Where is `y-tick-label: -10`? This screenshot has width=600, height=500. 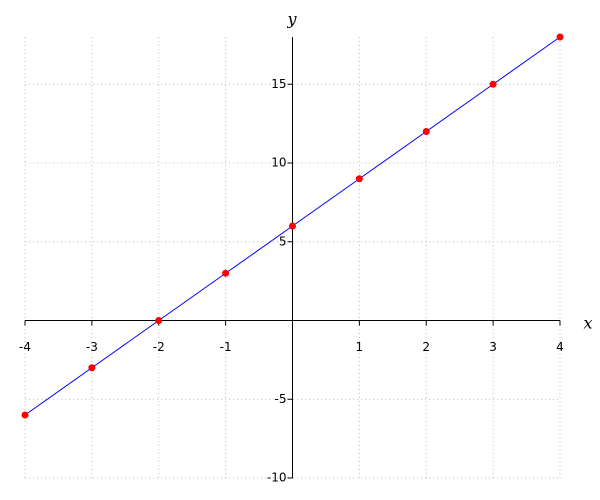 y-tick-label: -10 is located at coordinates (277, 478).